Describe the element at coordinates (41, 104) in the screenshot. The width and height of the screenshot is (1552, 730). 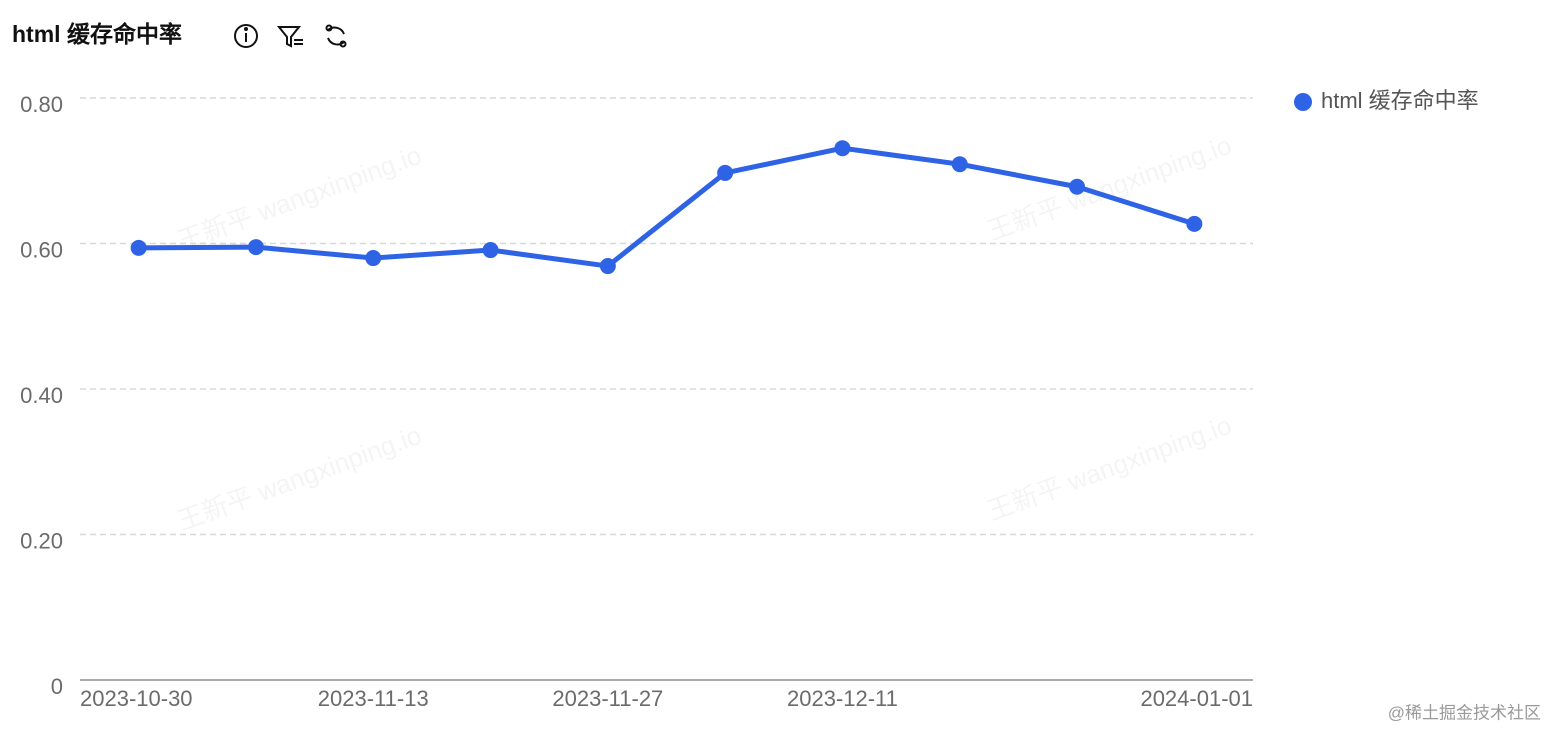
I see `y-tick-label: 0.80` at that location.